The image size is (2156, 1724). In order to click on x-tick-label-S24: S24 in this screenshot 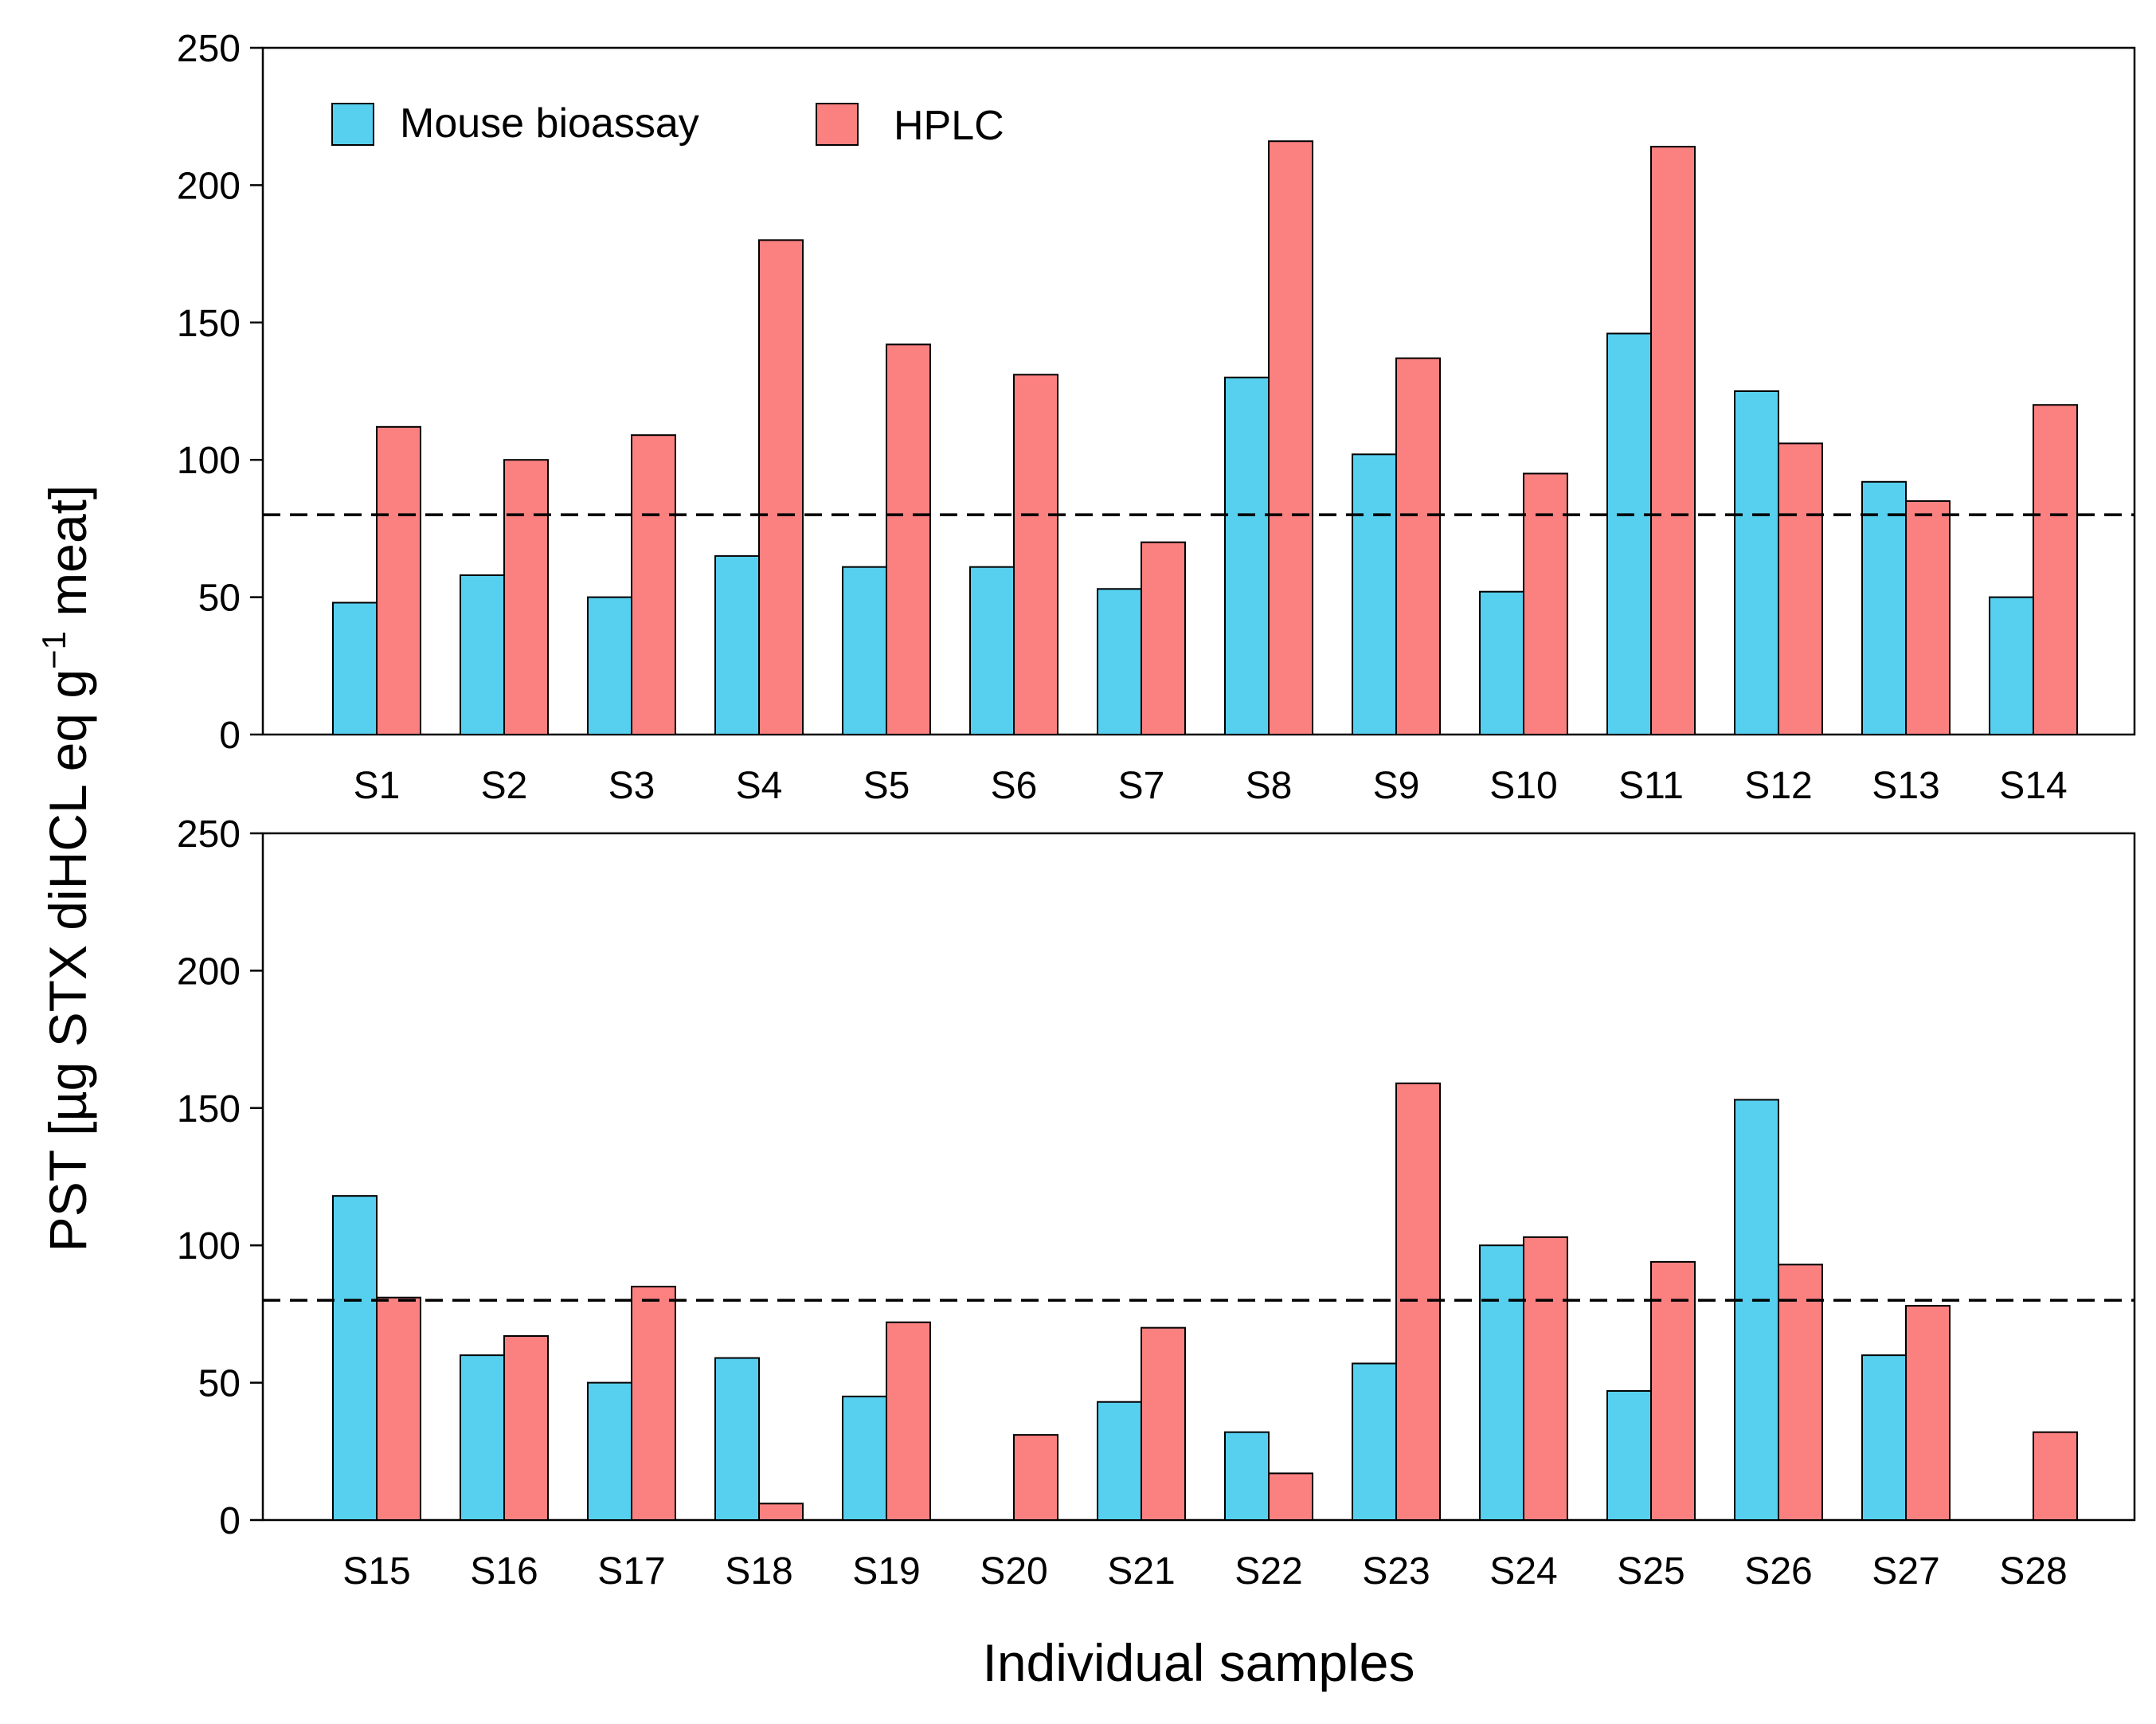, I will do `click(1523, 1572)`.